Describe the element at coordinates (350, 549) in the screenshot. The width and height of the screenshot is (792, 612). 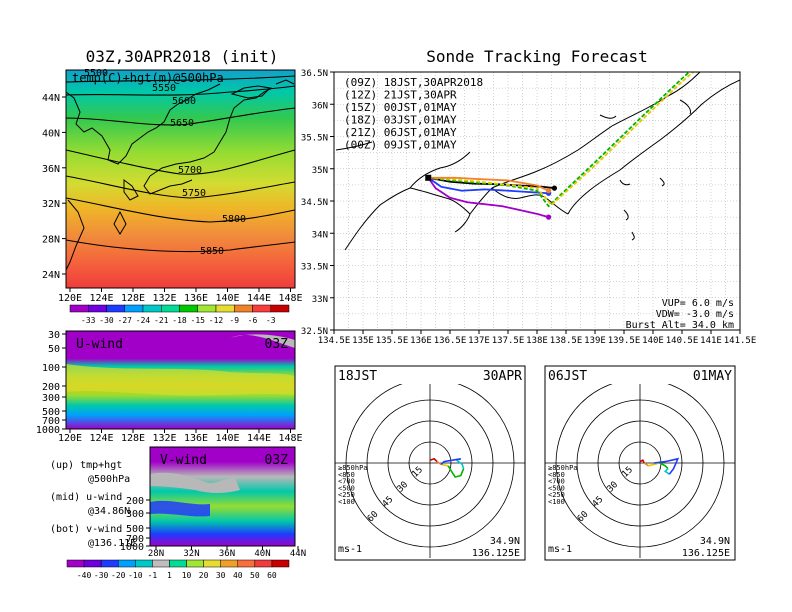
I see `hodograph-1-unit: ms-1` at that location.